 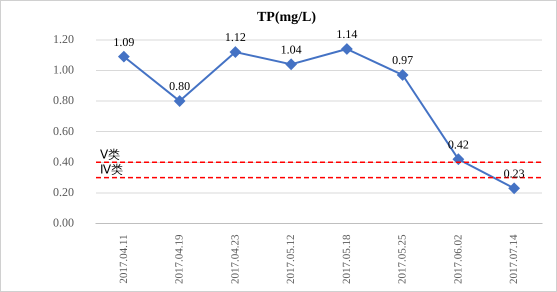 What do you see at coordinates (291, 259) in the screenshot?
I see `x-tick-label: 2017.05.12` at bounding box center [291, 259].